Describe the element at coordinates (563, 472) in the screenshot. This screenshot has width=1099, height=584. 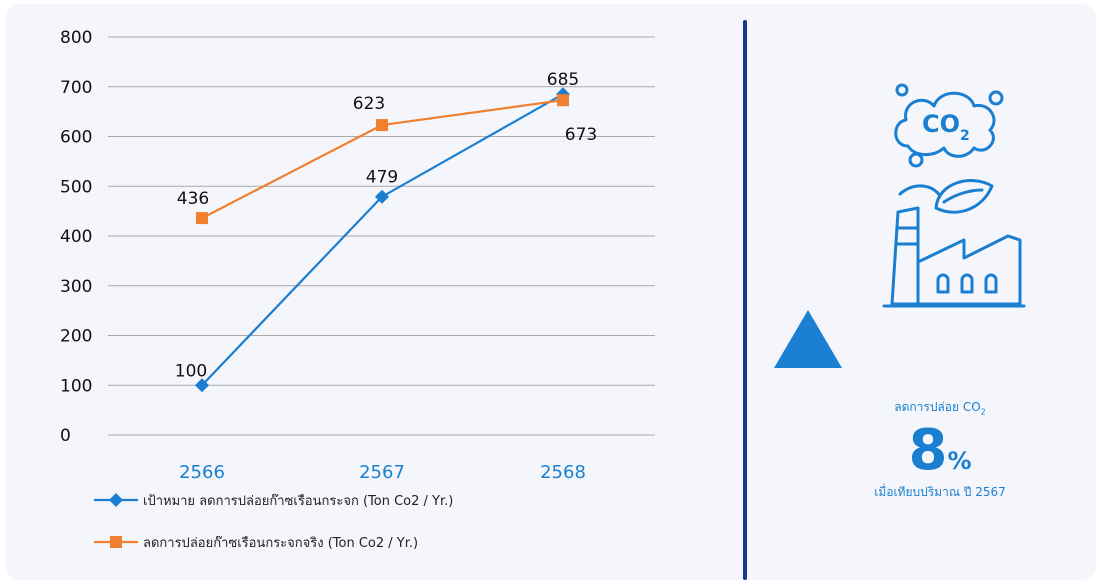
I see `x-tick-label: 2568` at that location.